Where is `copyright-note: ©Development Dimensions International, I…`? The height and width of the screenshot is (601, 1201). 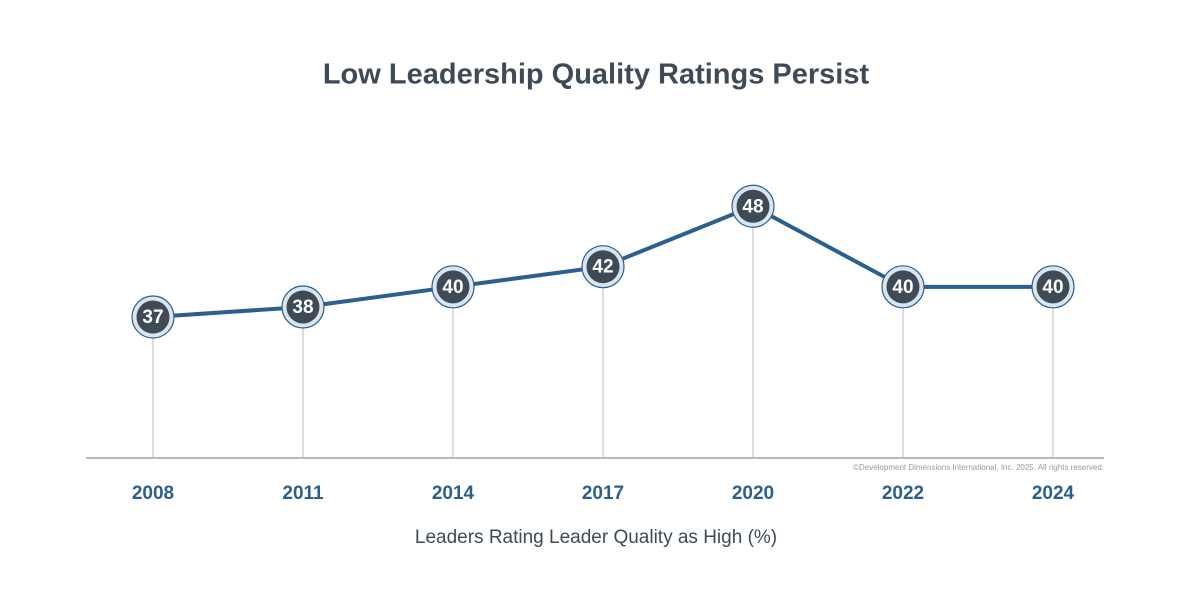
copyright-note: ©Development Dimensions International, I… is located at coordinates (978, 467).